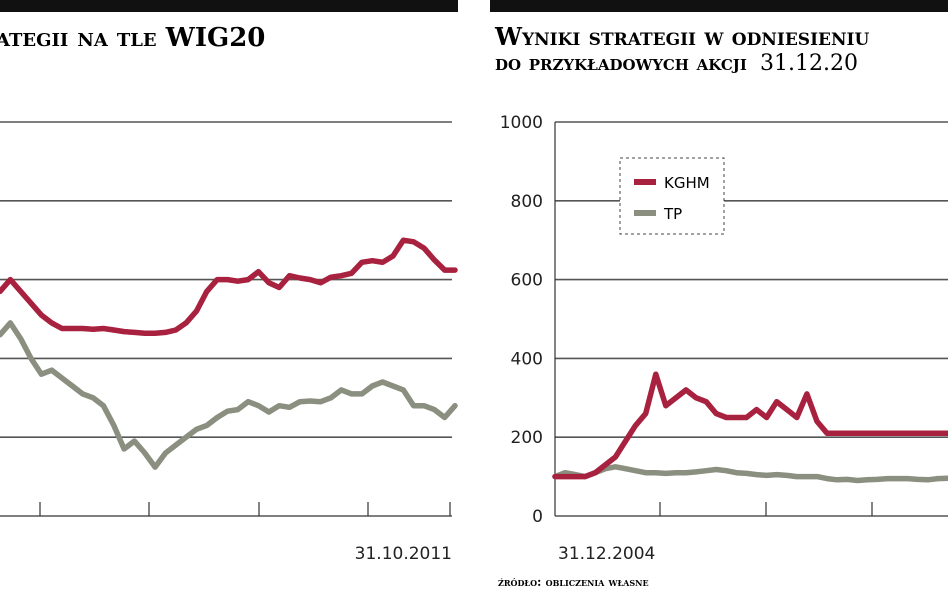 The image size is (948, 593). I want to click on right-y-tick-label-3: 600, so click(527, 281).